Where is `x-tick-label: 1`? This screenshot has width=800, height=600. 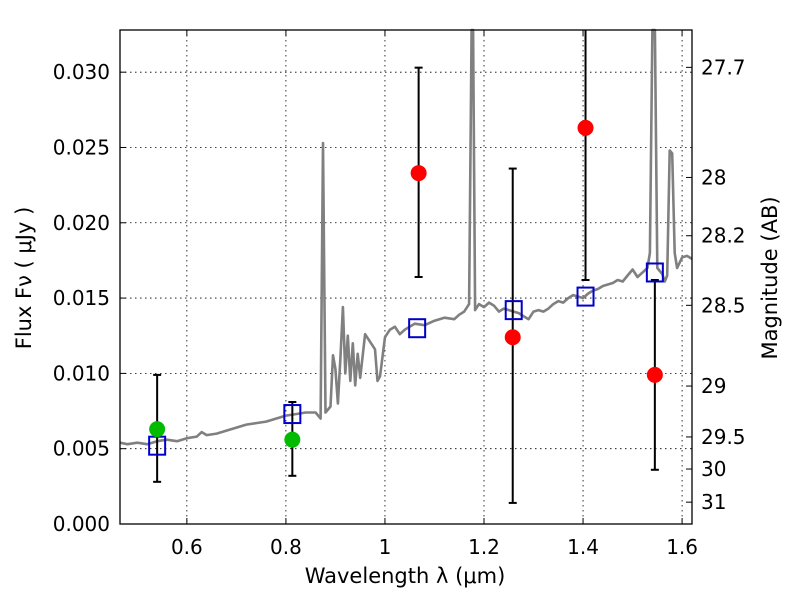 x-tick-label: 1 is located at coordinates (385, 547).